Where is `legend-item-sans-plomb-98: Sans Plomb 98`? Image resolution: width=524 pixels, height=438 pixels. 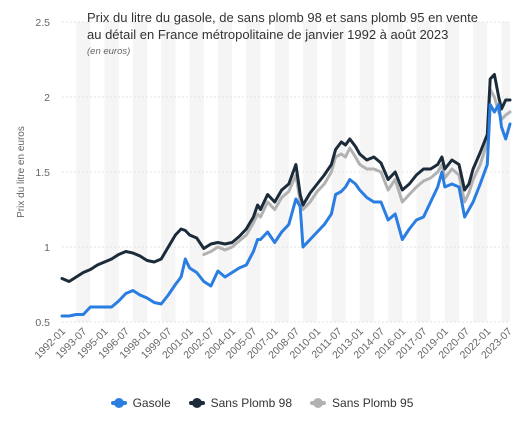 legend-item-sans-plomb-98: Sans Plomb 98 is located at coordinates (240, 403).